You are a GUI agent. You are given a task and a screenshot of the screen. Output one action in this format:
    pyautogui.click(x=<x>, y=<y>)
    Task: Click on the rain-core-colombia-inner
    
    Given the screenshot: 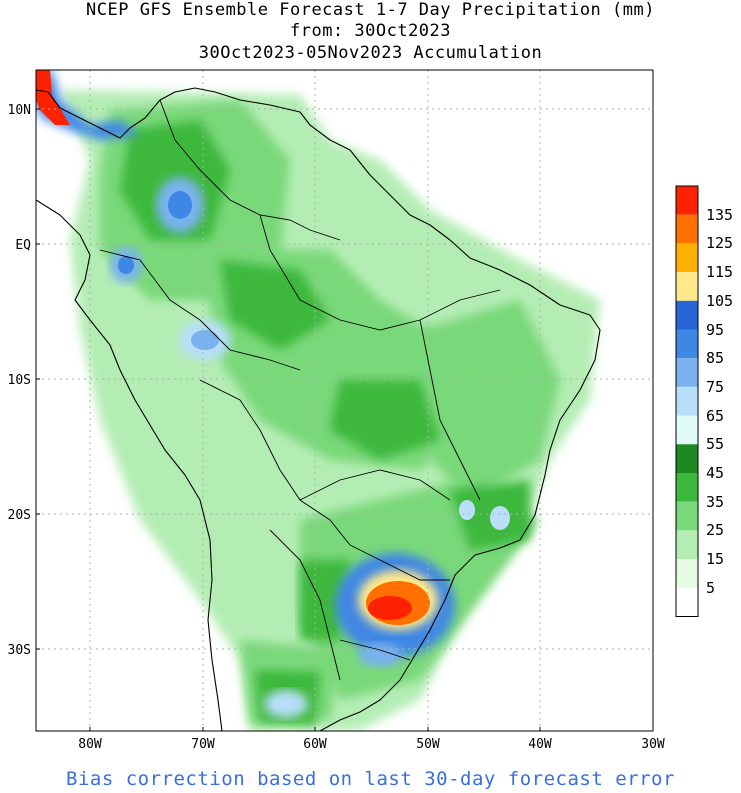 What is the action you would take?
    pyautogui.click(x=180, y=205)
    